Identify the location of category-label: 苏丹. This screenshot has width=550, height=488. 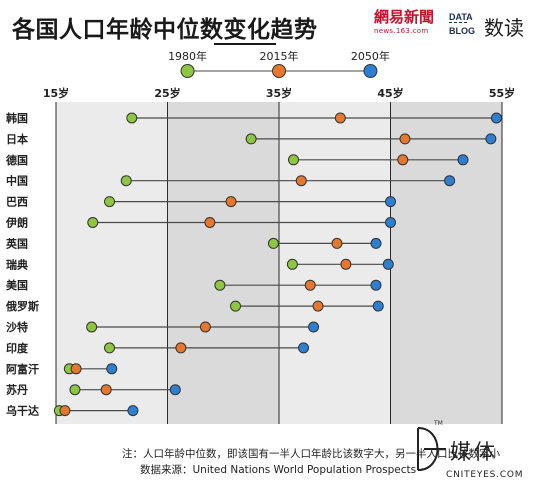
(17, 390).